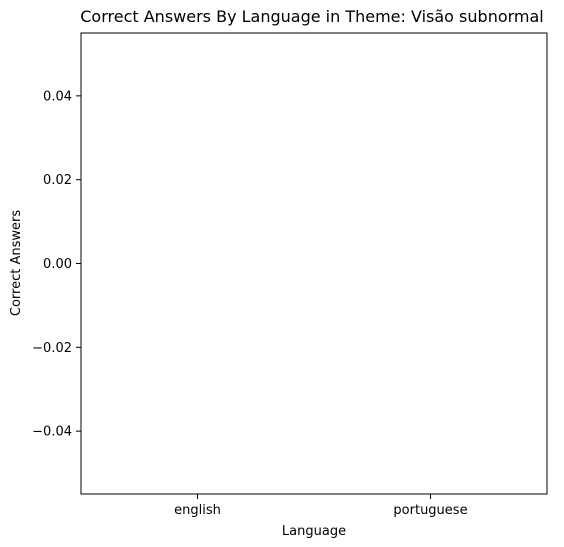  Describe the element at coordinates (52, 432) in the screenshot. I see `y-tick-label: −0.04` at that location.